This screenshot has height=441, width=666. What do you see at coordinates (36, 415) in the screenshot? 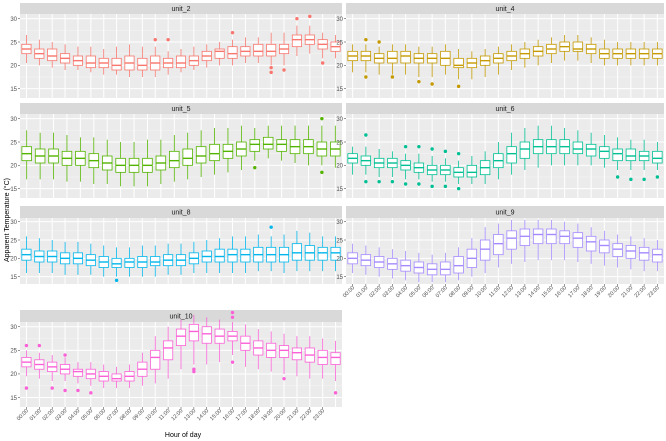
I see `x-tick-label: 01:00` at bounding box center [36, 415].